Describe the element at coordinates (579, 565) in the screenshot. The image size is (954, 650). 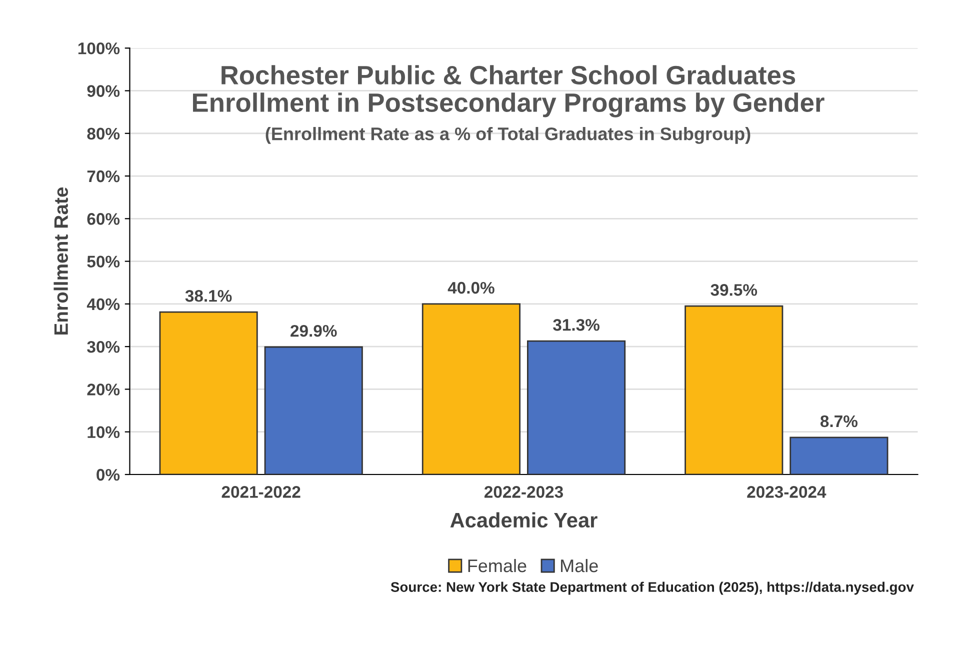
I see `legend-label: Male` at that location.